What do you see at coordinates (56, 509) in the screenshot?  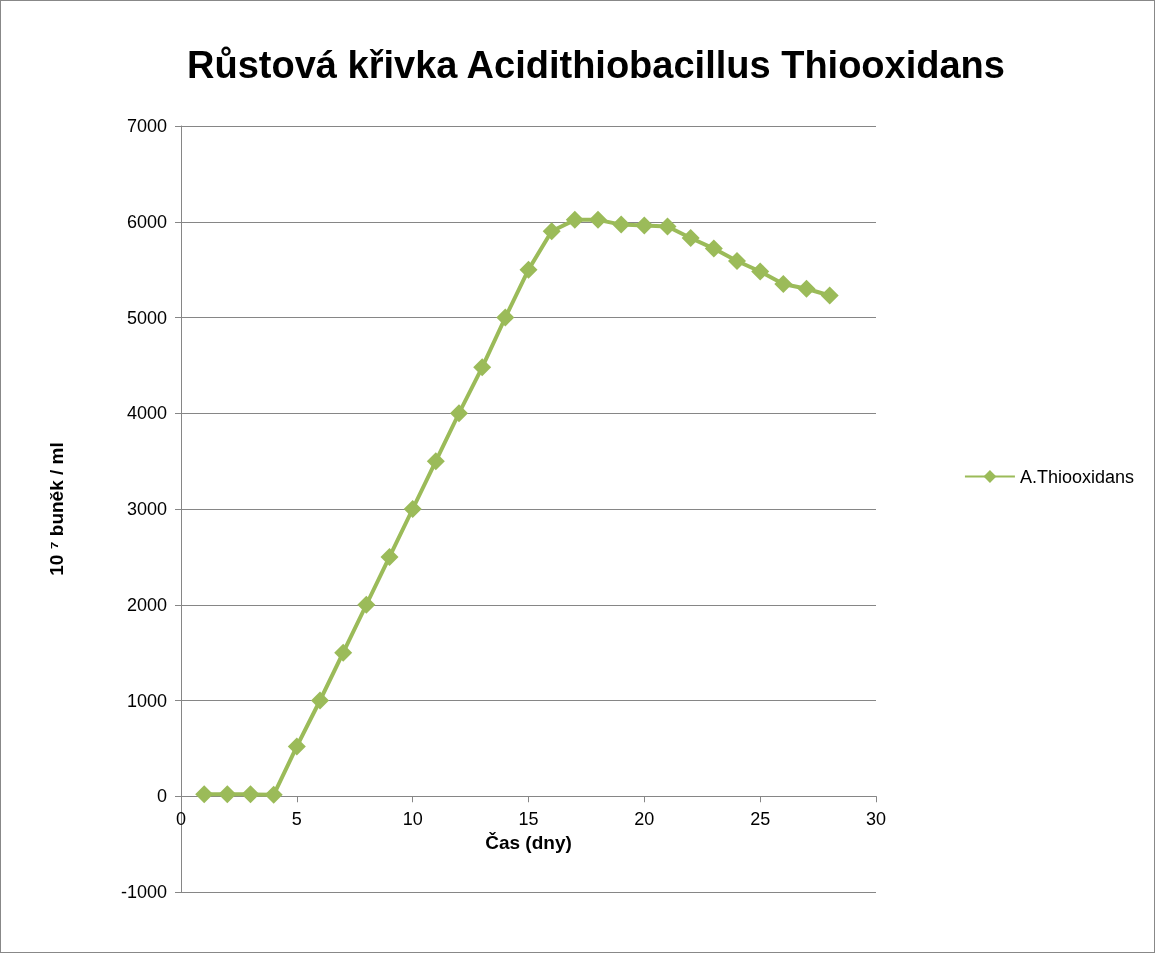 I see `y-axis-title: 10 ⁷ buněk / ml` at bounding box center [56, 509].